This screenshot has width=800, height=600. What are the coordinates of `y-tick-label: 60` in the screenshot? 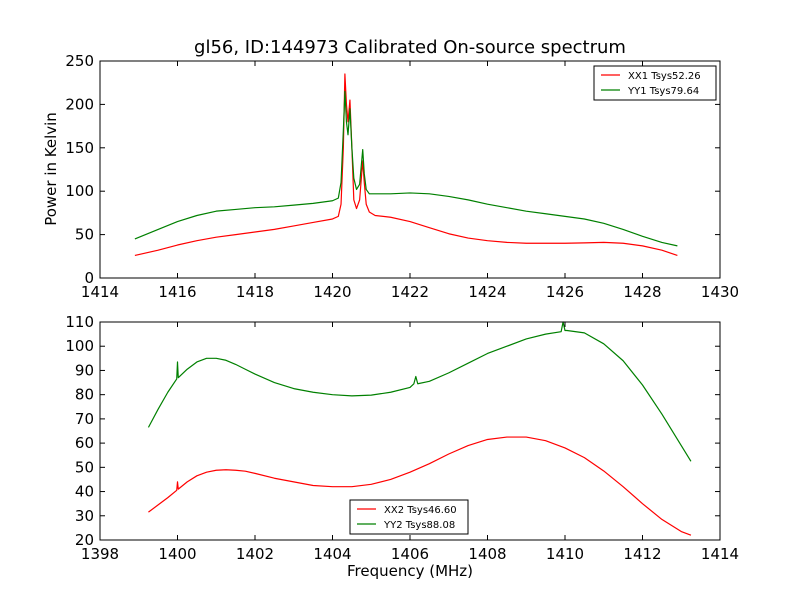 It's located at (84, 443).